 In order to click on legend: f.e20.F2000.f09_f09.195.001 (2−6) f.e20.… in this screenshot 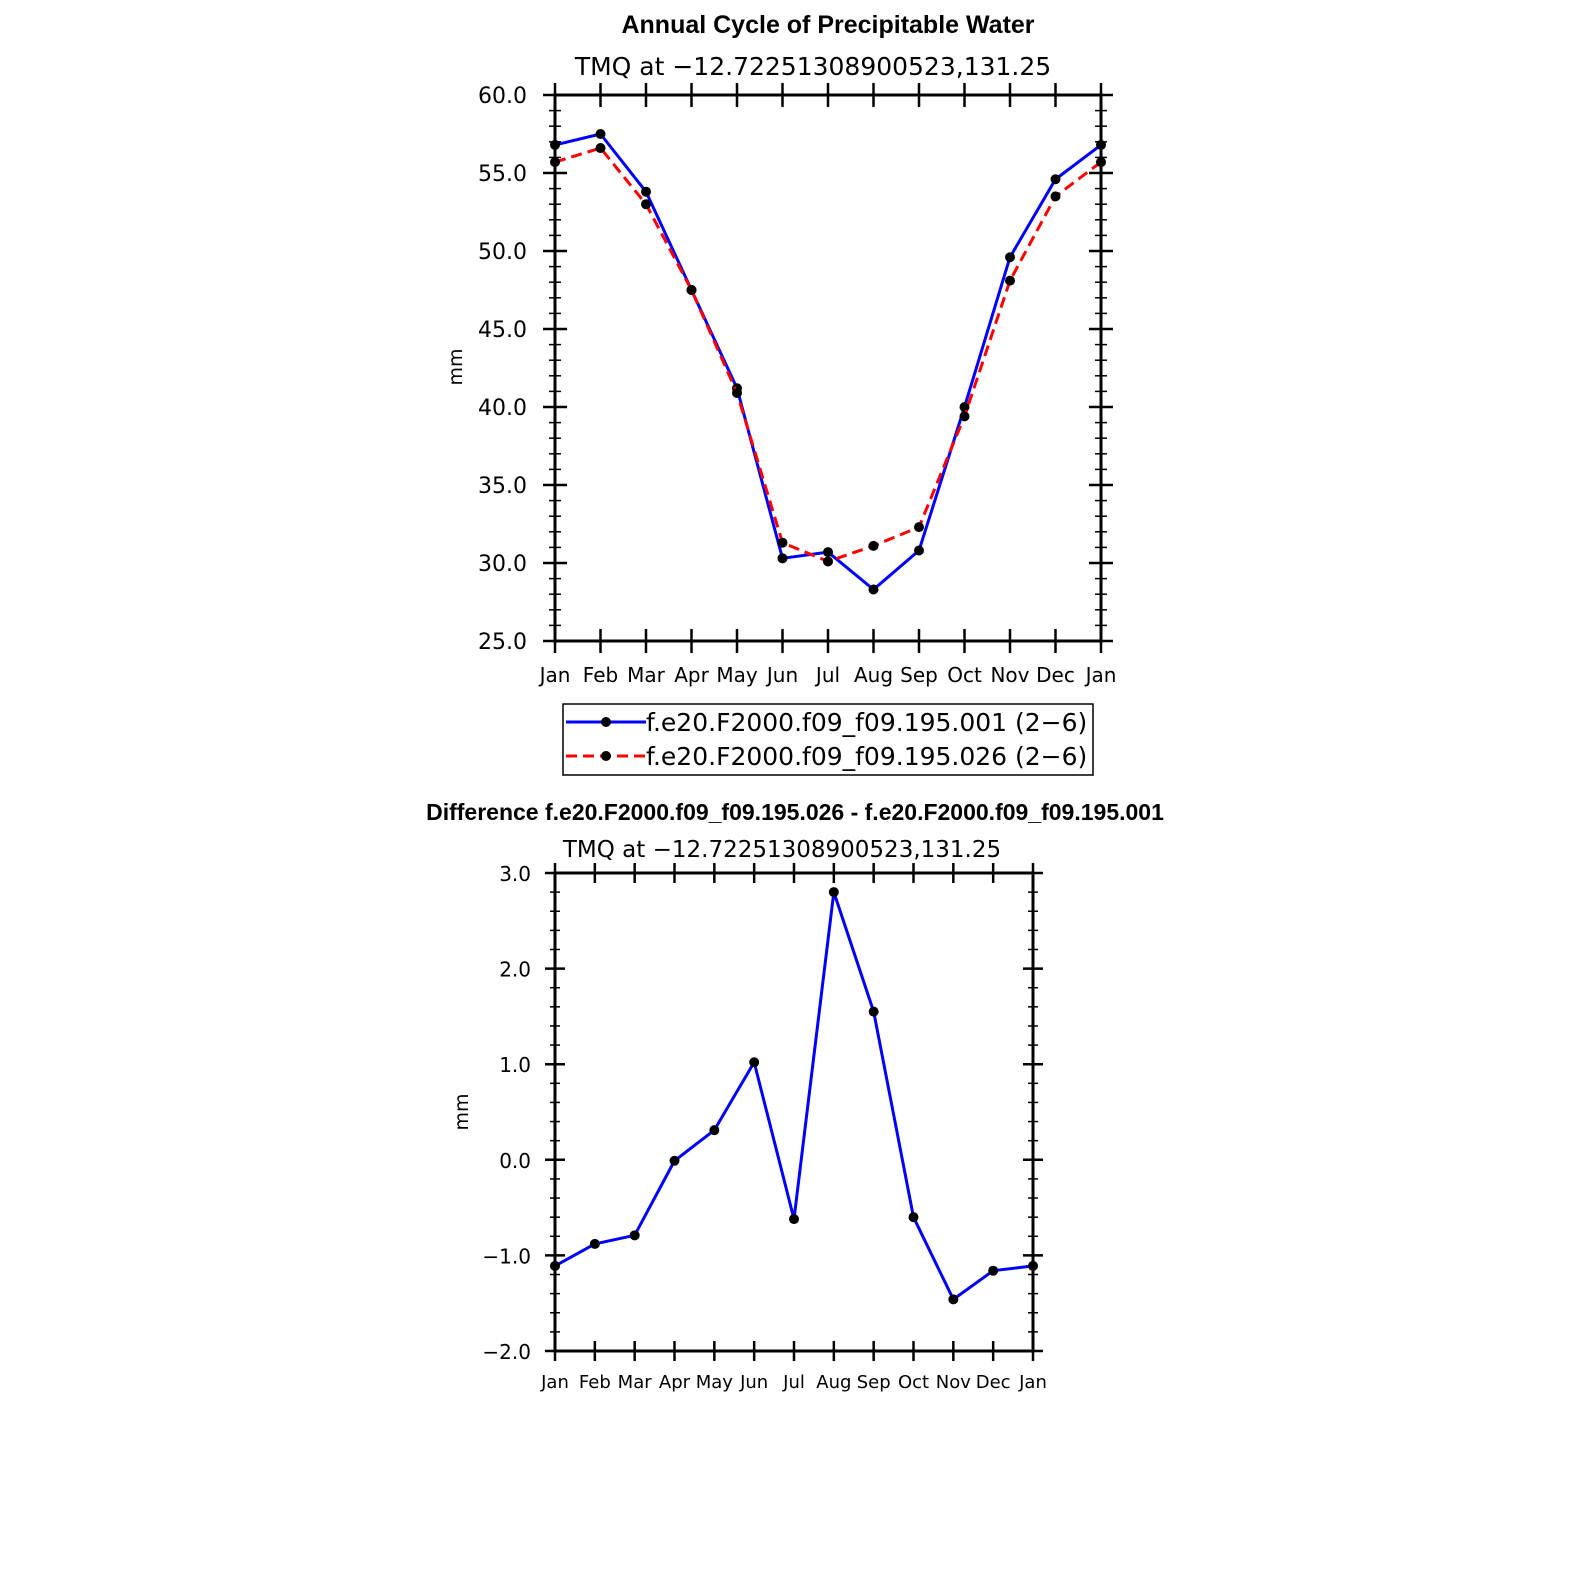, I will do `click(828, 739)`.